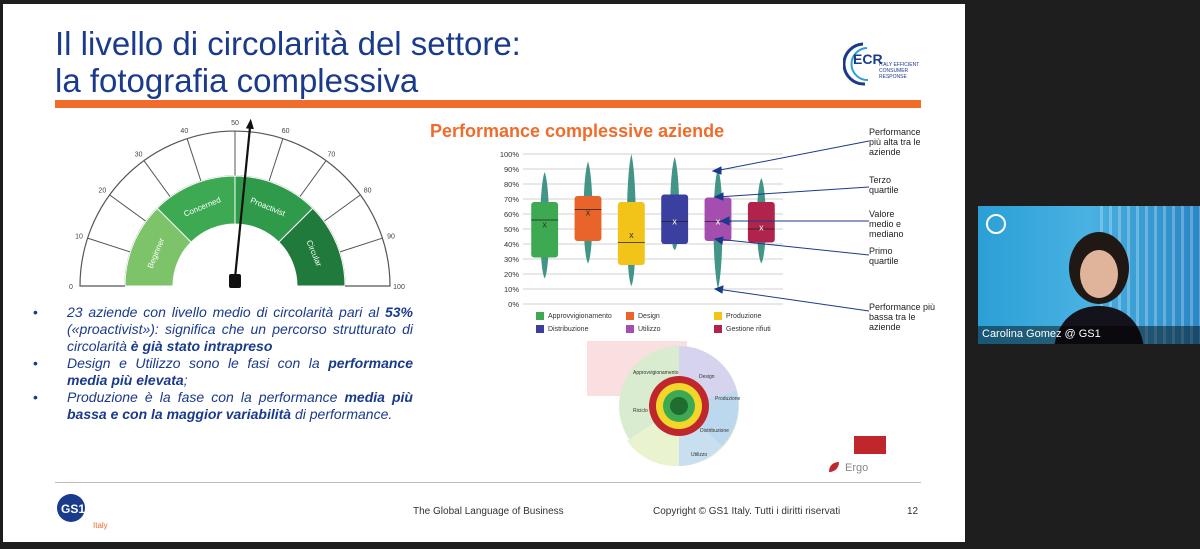 This screenshot has width=1200, height=549. I want to click on wheel-label-utilizzo: Utilizzo, so click(699, 455).